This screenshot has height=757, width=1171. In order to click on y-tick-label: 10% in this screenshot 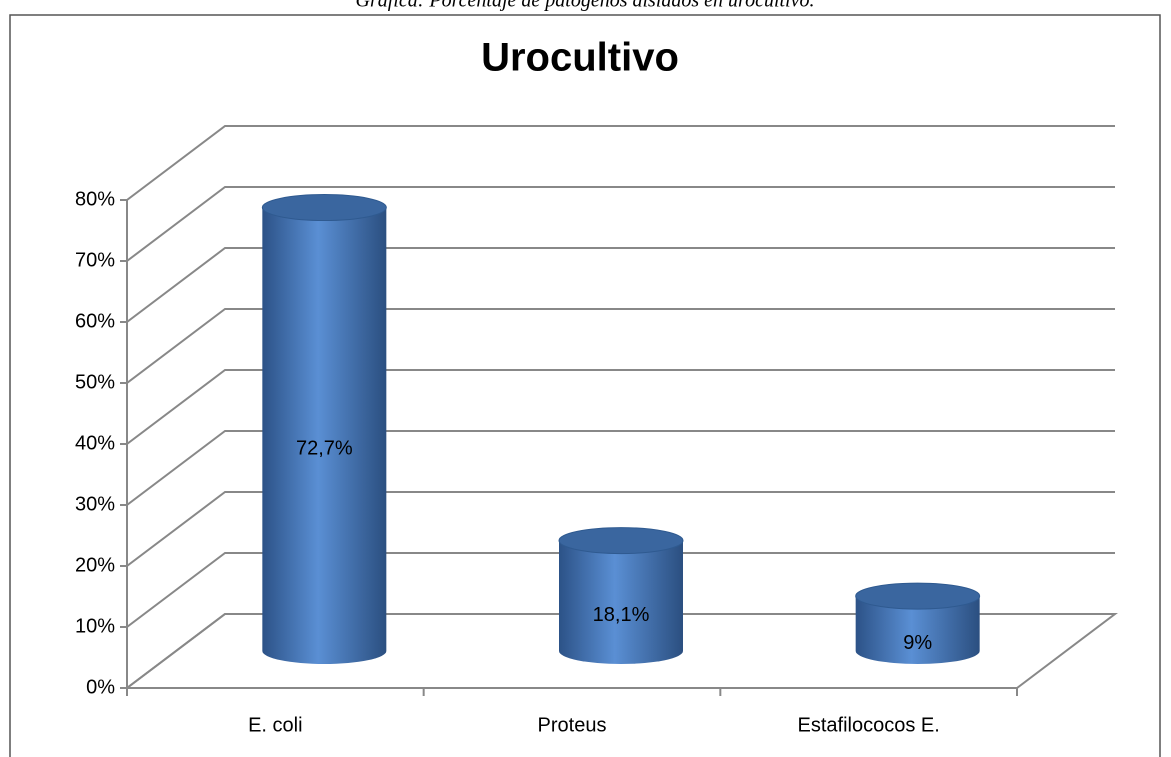, I will do `click(95, 626)`.